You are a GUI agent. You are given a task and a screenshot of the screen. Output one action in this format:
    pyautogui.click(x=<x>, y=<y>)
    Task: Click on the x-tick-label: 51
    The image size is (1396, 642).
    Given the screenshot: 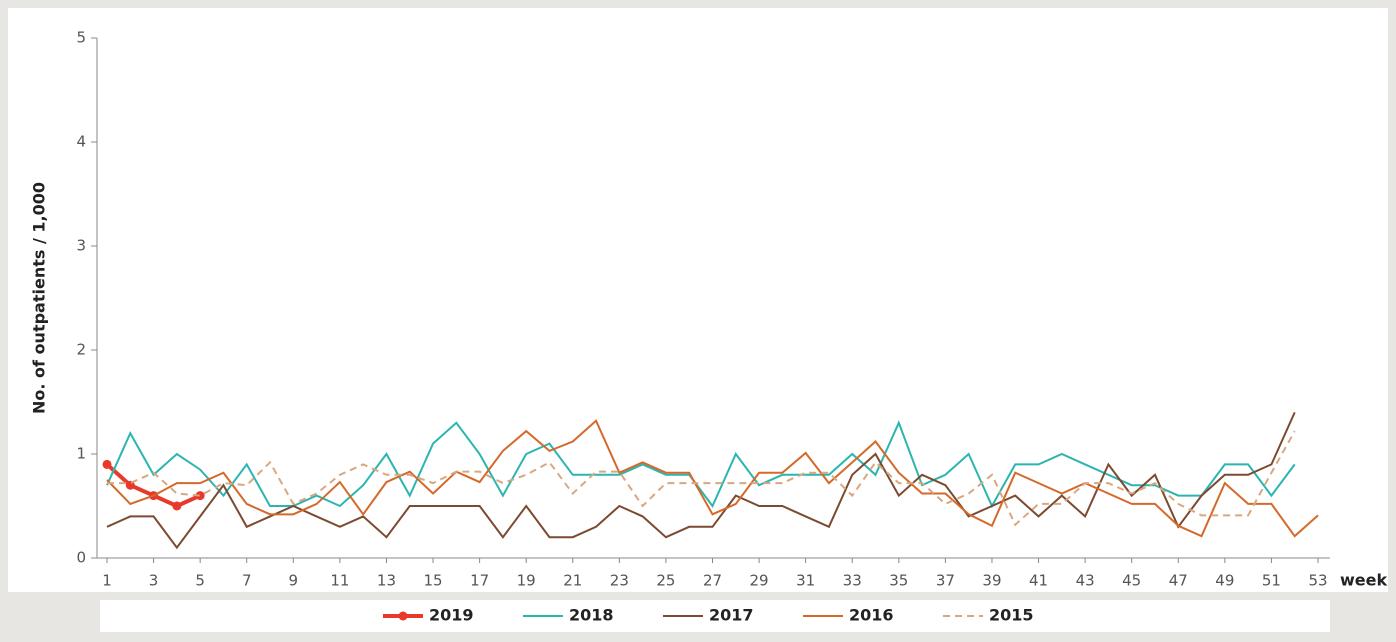 What is the action you would take?
    pyautogui.click(x=1271, y=581)
    